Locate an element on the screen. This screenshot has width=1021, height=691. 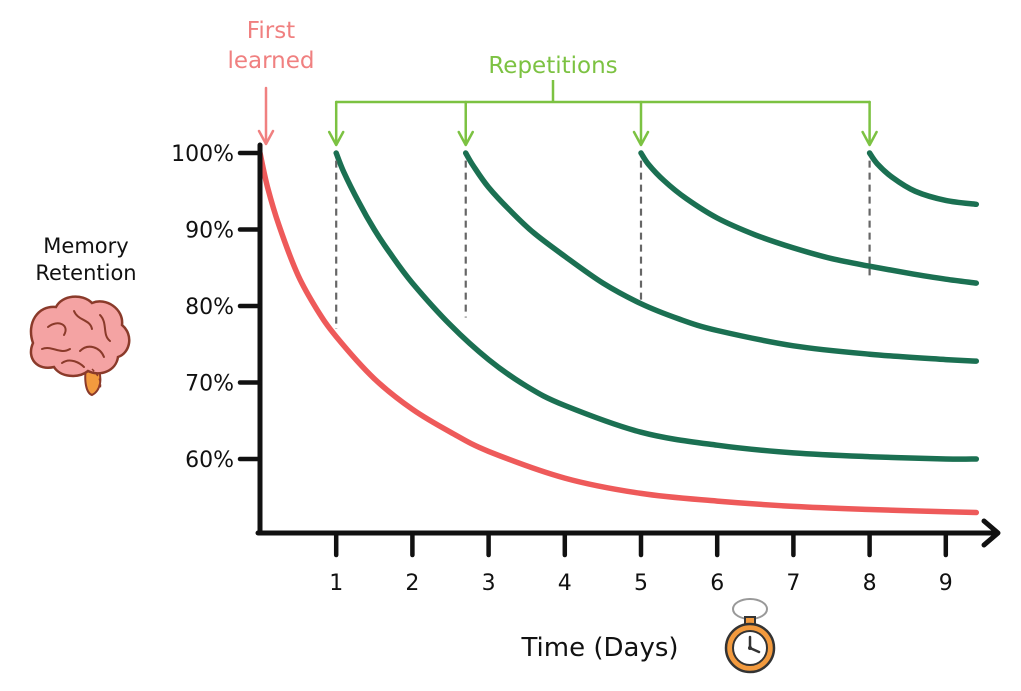
repetitions-label: Repetitions is located at coordinates (552, 66).